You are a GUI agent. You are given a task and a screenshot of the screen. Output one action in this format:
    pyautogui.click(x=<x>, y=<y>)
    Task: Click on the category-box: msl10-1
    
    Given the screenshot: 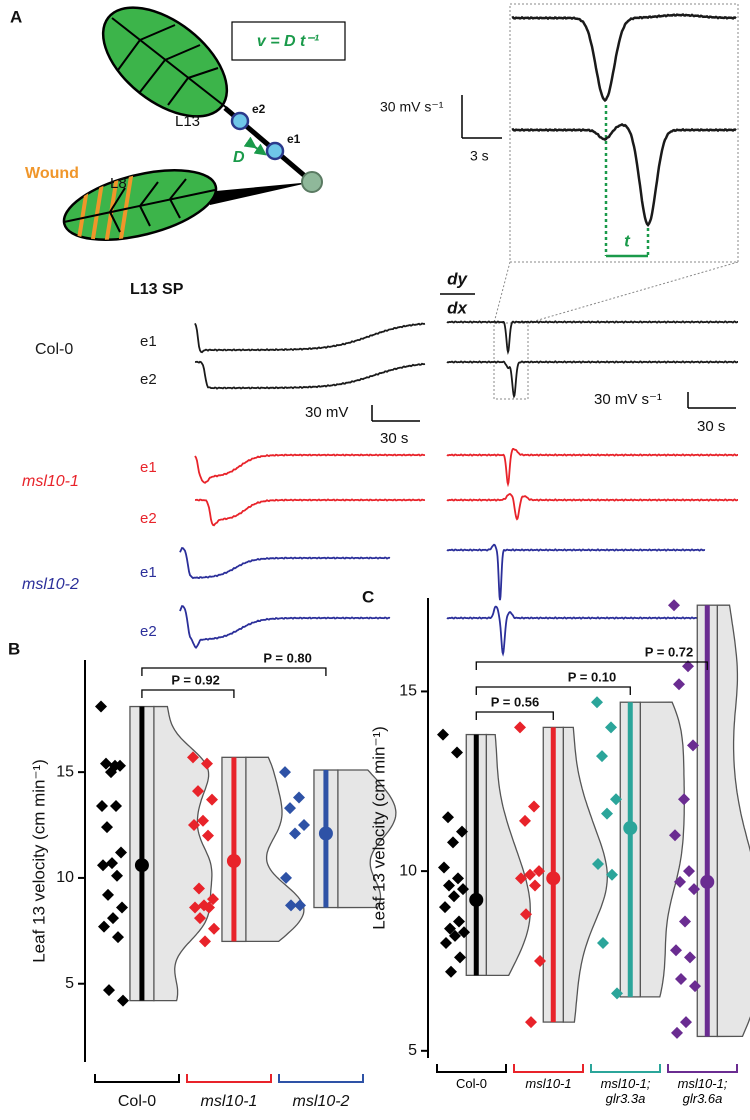 What is the action you would take?
    pyautogui.click(x=548, y=1083)
    